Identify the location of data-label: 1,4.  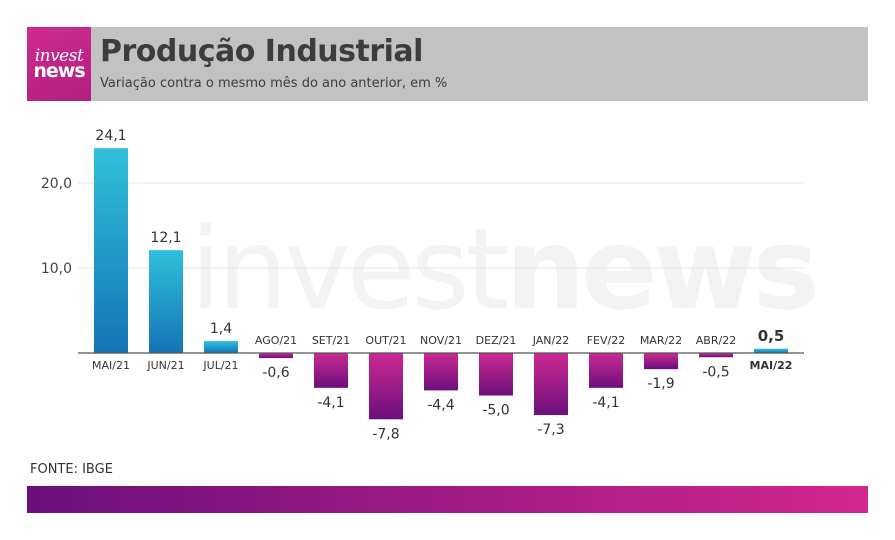
(221, 329).